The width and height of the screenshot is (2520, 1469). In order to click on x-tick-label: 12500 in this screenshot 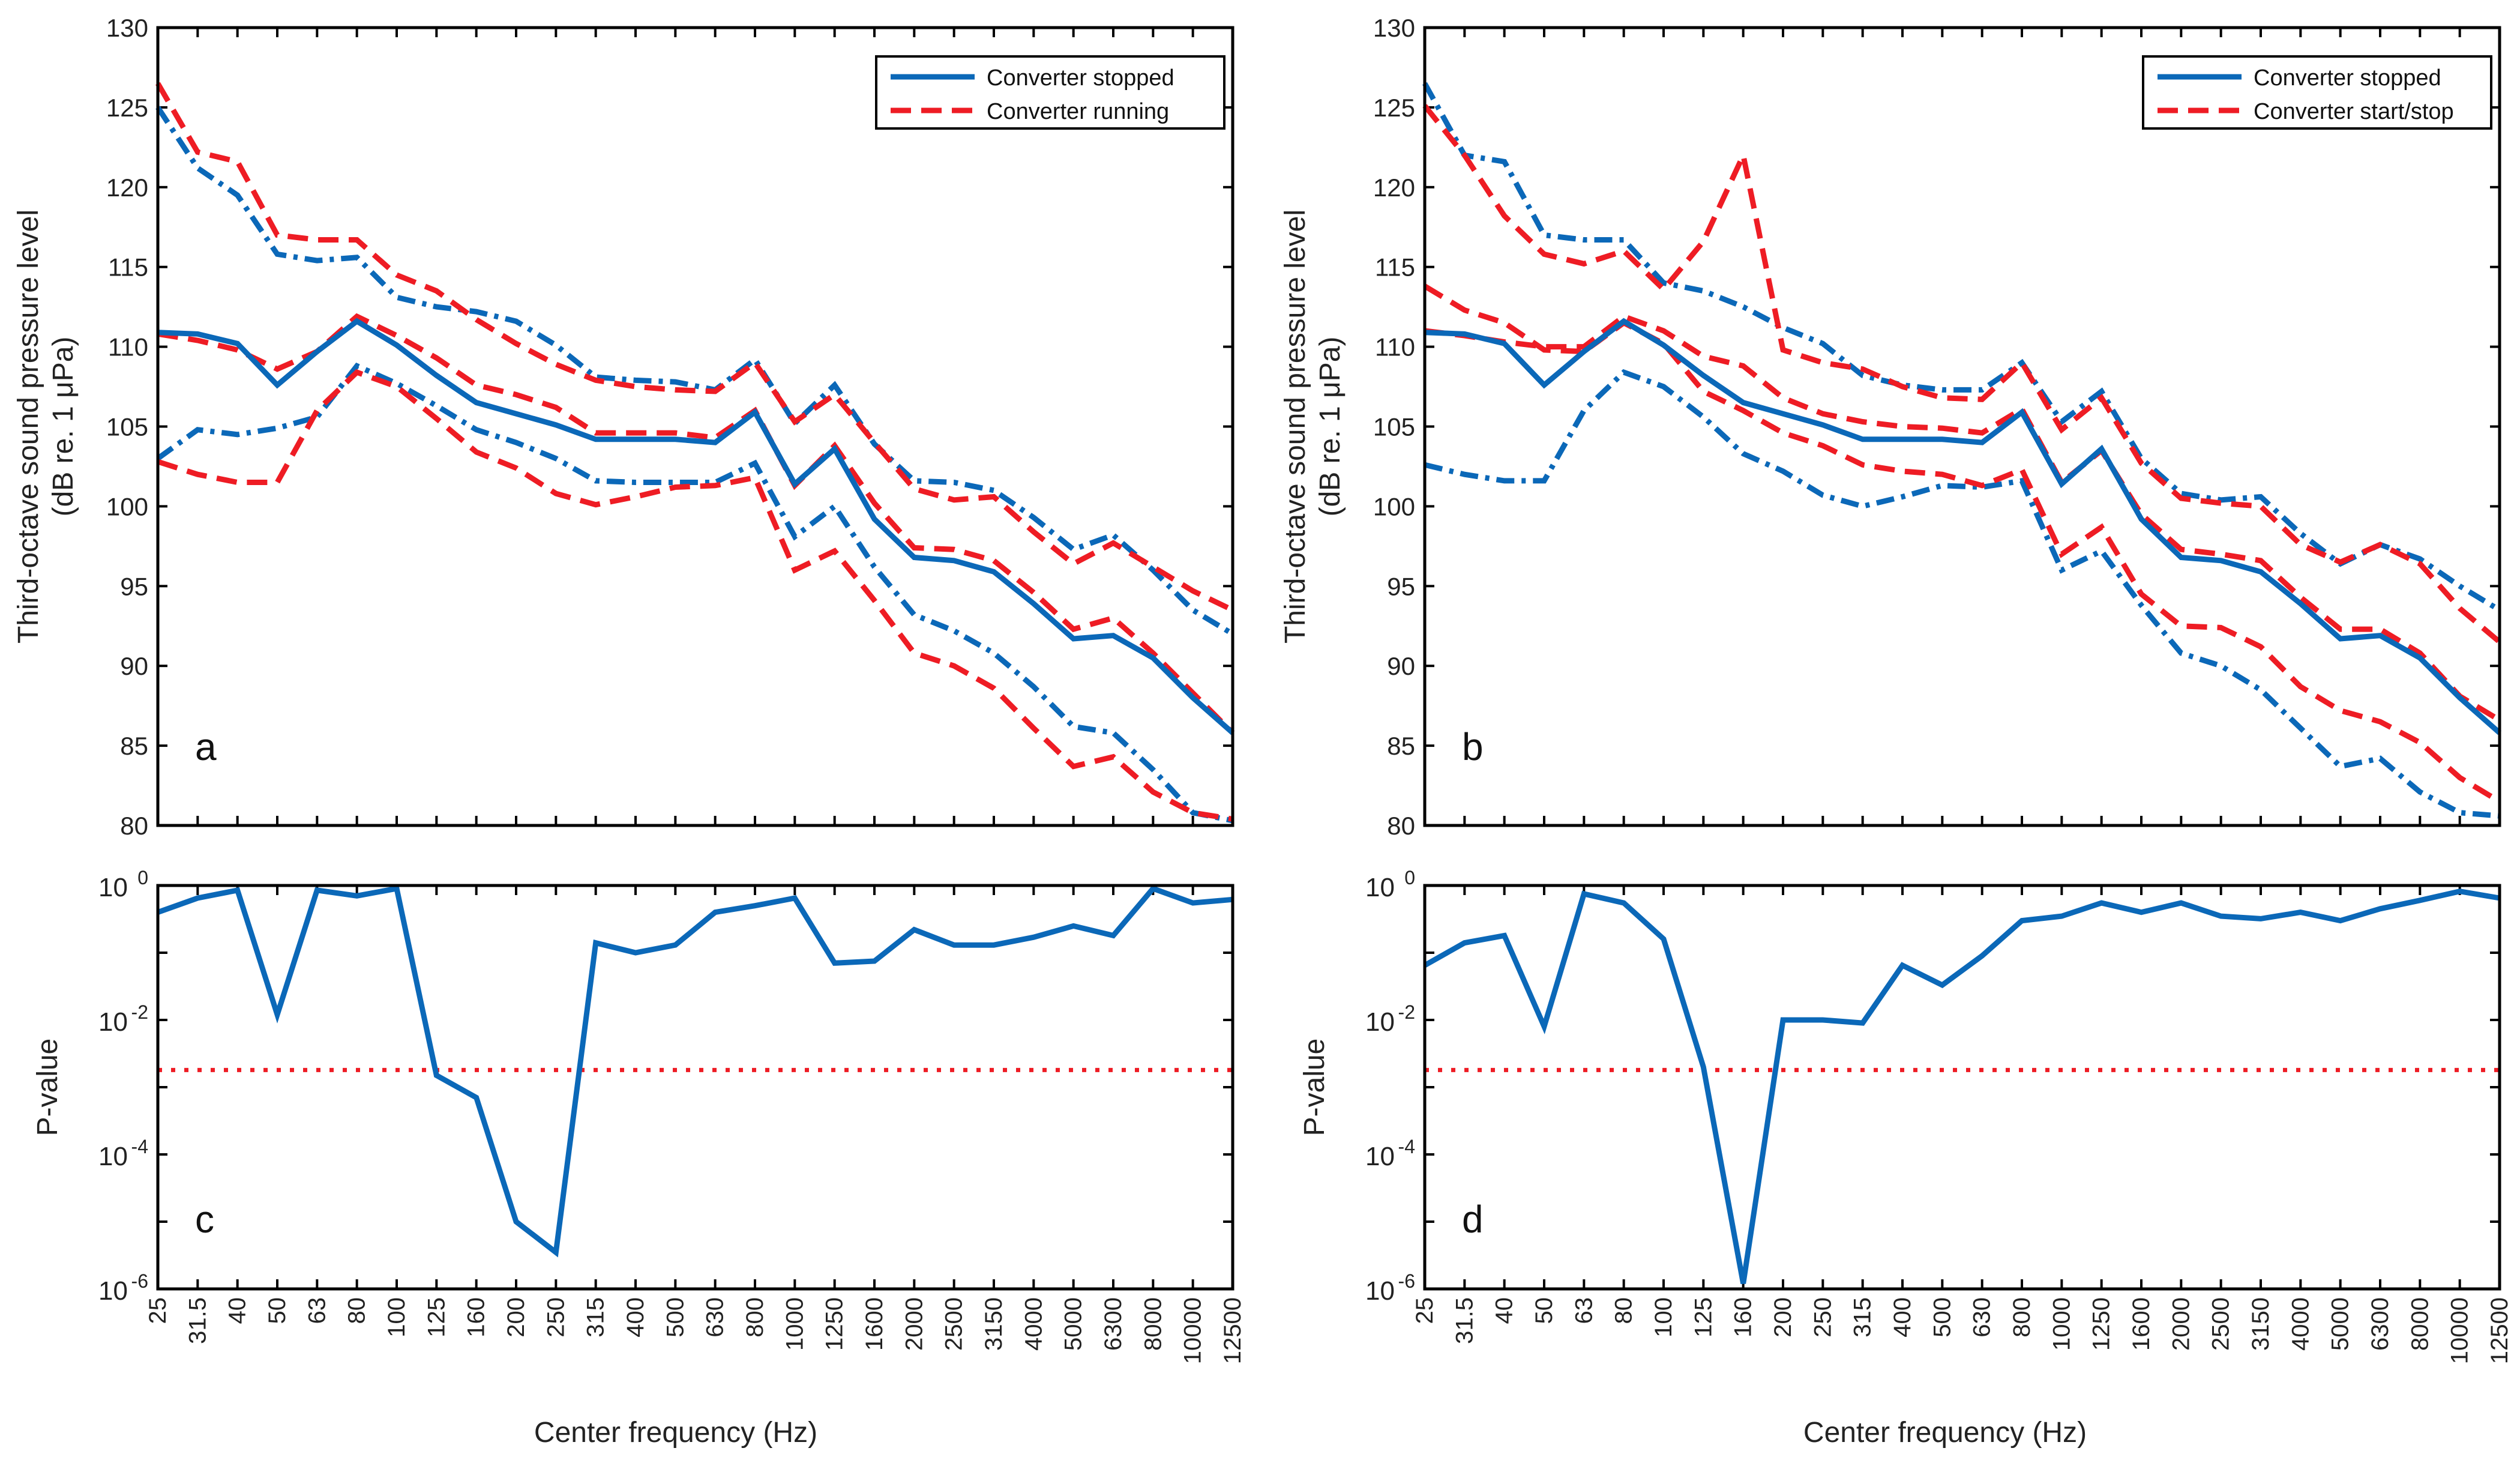, I will do `click(2500, 1330)`.